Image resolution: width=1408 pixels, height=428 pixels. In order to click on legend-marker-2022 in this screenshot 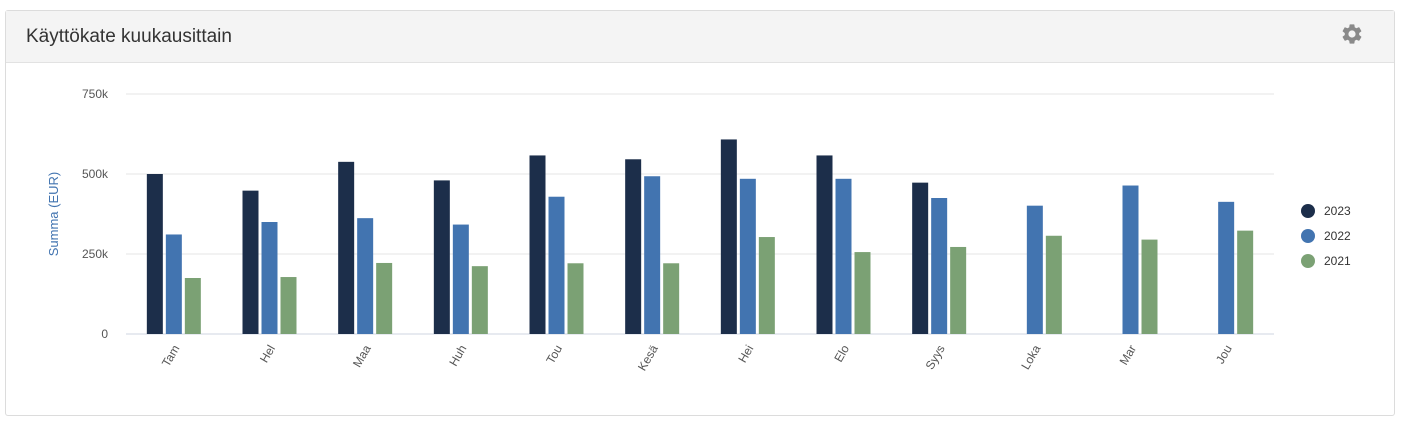, I will do `click(1308, 236)`.